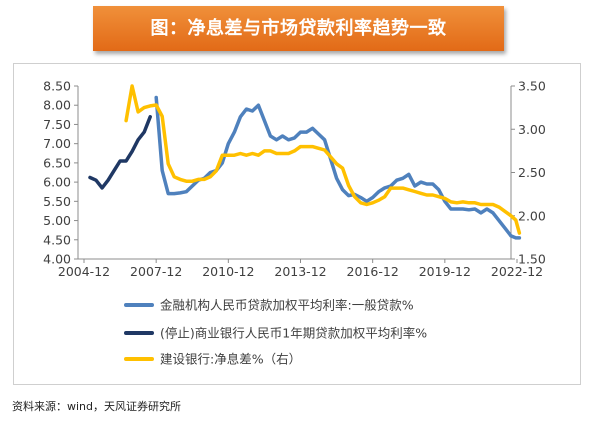  Describe the element at coordinates (517, 271) in the screenshot. I see `x-tick-label: 2022-12` at that location.